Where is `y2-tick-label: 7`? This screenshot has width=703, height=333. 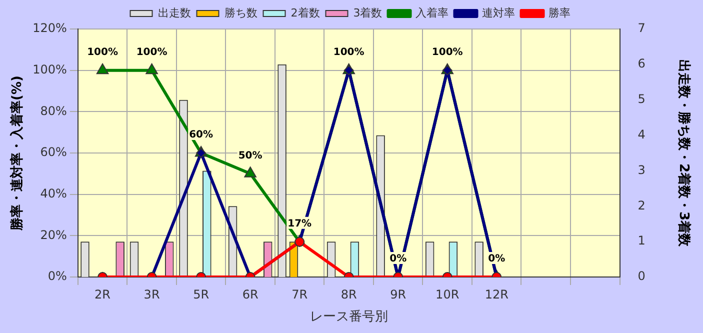
y2-tick-label: 7 is located at coordinates (642, 28).